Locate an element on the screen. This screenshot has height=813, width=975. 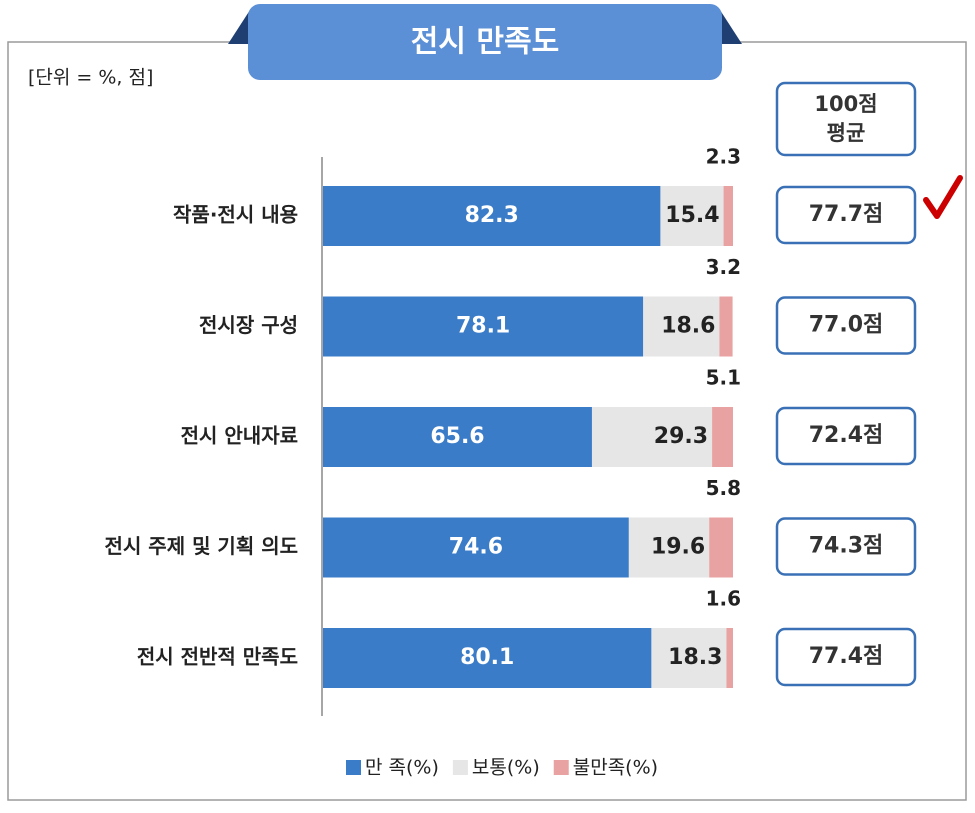
category-label: 전시 전반적 만족도 is located at coordinates (217, 657).